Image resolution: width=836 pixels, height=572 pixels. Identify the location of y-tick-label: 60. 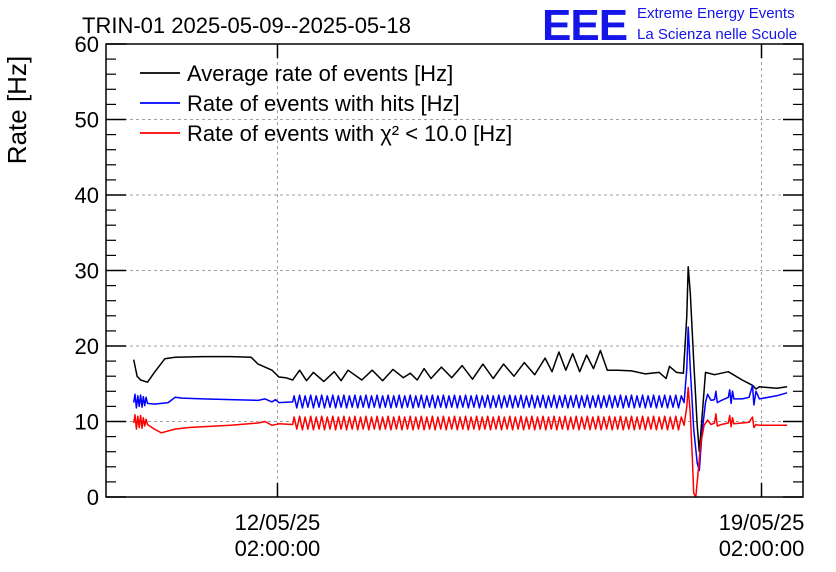
(87, 44).